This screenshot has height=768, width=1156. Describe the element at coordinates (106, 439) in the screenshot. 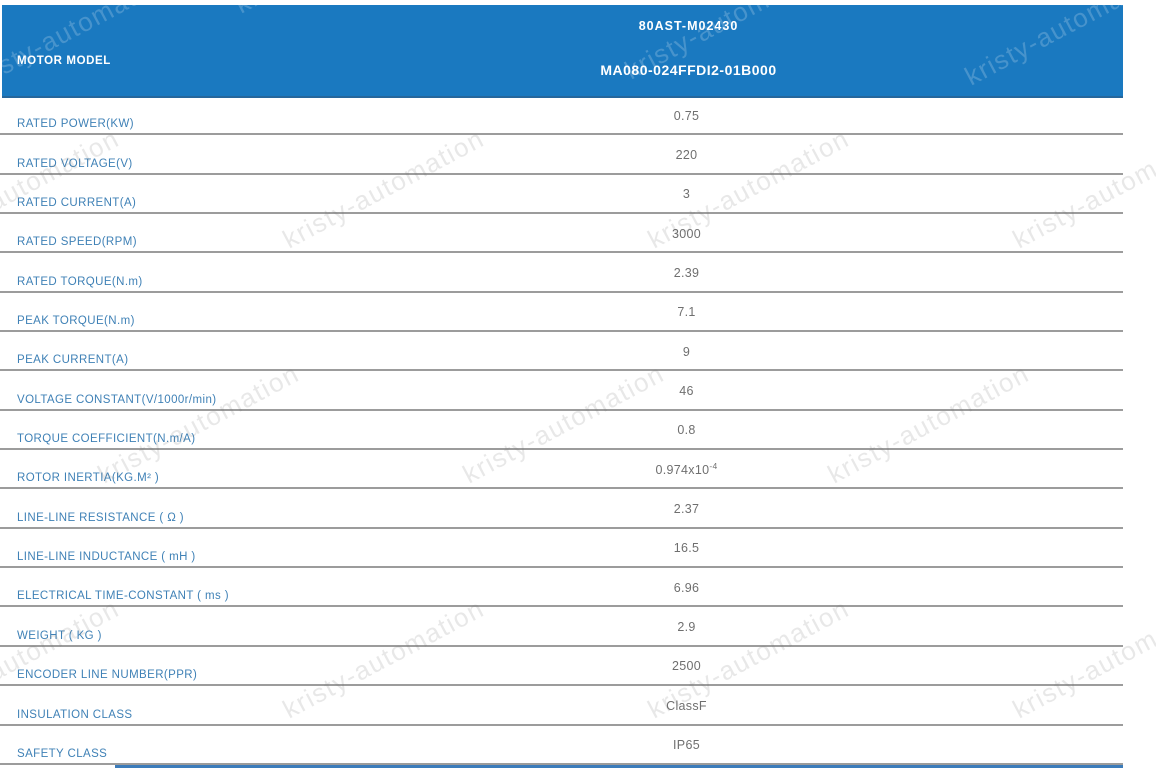

I see `spec-label: TORQUE COEFFICIENT(N.m/A)` at that location.